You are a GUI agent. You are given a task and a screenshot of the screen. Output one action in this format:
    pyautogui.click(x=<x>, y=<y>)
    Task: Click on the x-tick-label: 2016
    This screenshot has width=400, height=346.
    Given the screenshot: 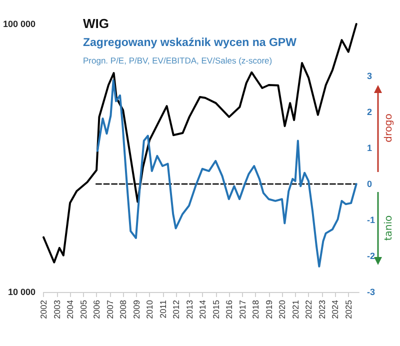 What is the action you would take?
    pyautogui.click(x=229, y=309)
    